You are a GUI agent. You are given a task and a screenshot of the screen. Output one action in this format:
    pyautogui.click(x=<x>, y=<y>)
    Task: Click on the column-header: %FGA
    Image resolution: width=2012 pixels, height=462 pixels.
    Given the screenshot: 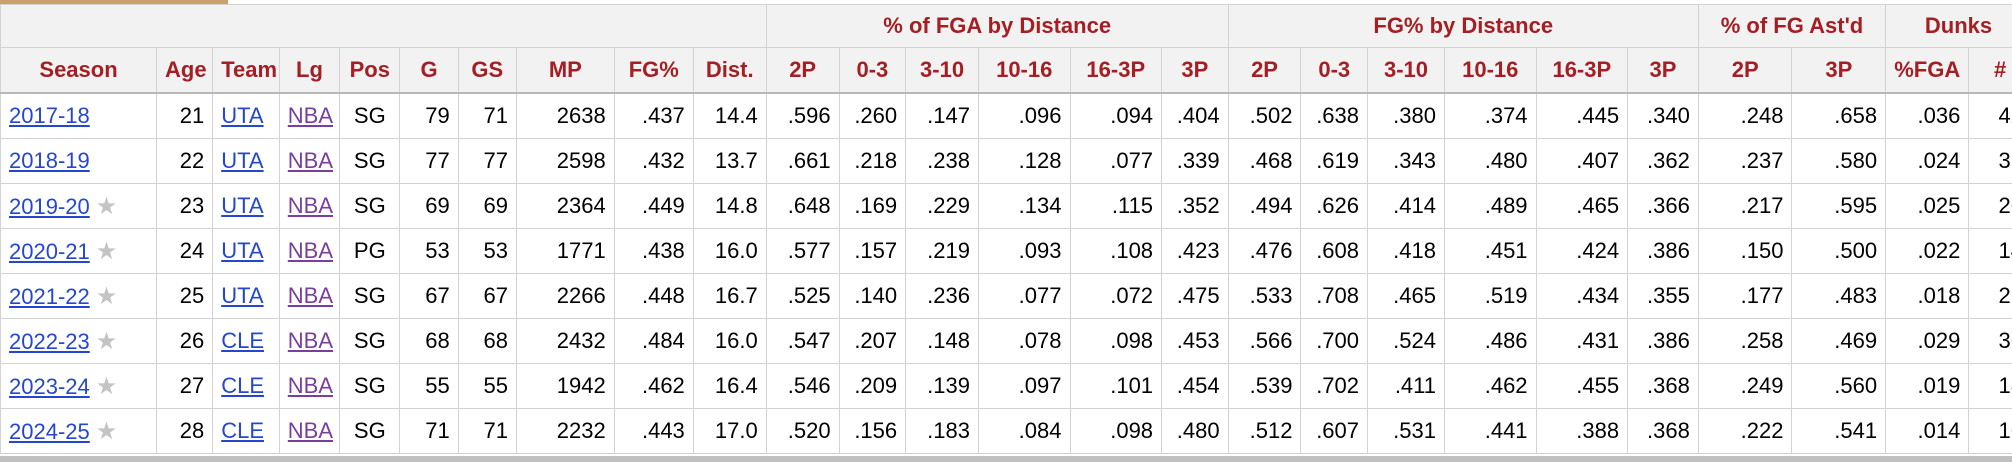 What is the action you would take?
    pyautogui.click(x=1927, y=70)
    